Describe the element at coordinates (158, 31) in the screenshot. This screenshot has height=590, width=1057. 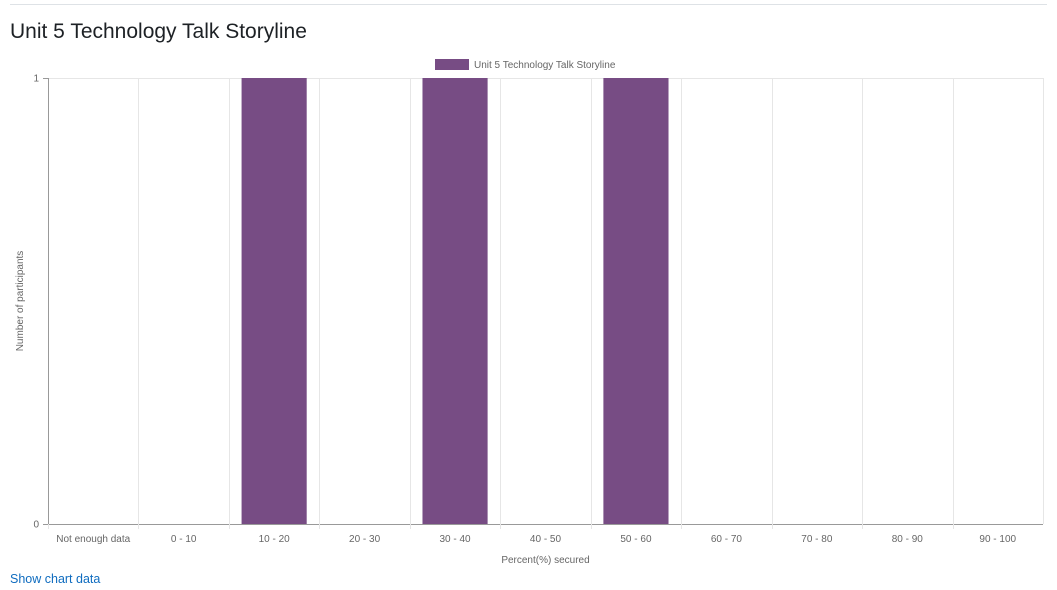
I see `page-title: Unit 5 Technology Talk Storyline` at that location.